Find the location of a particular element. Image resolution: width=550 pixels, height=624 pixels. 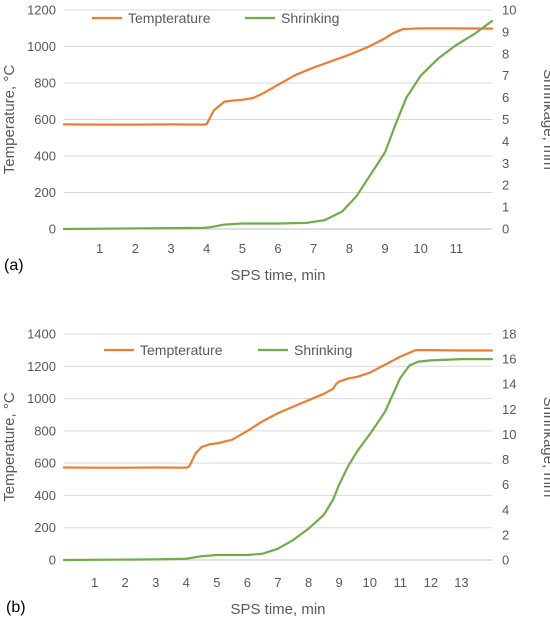

panel-label: (b) is located at coordinates (16, 607).